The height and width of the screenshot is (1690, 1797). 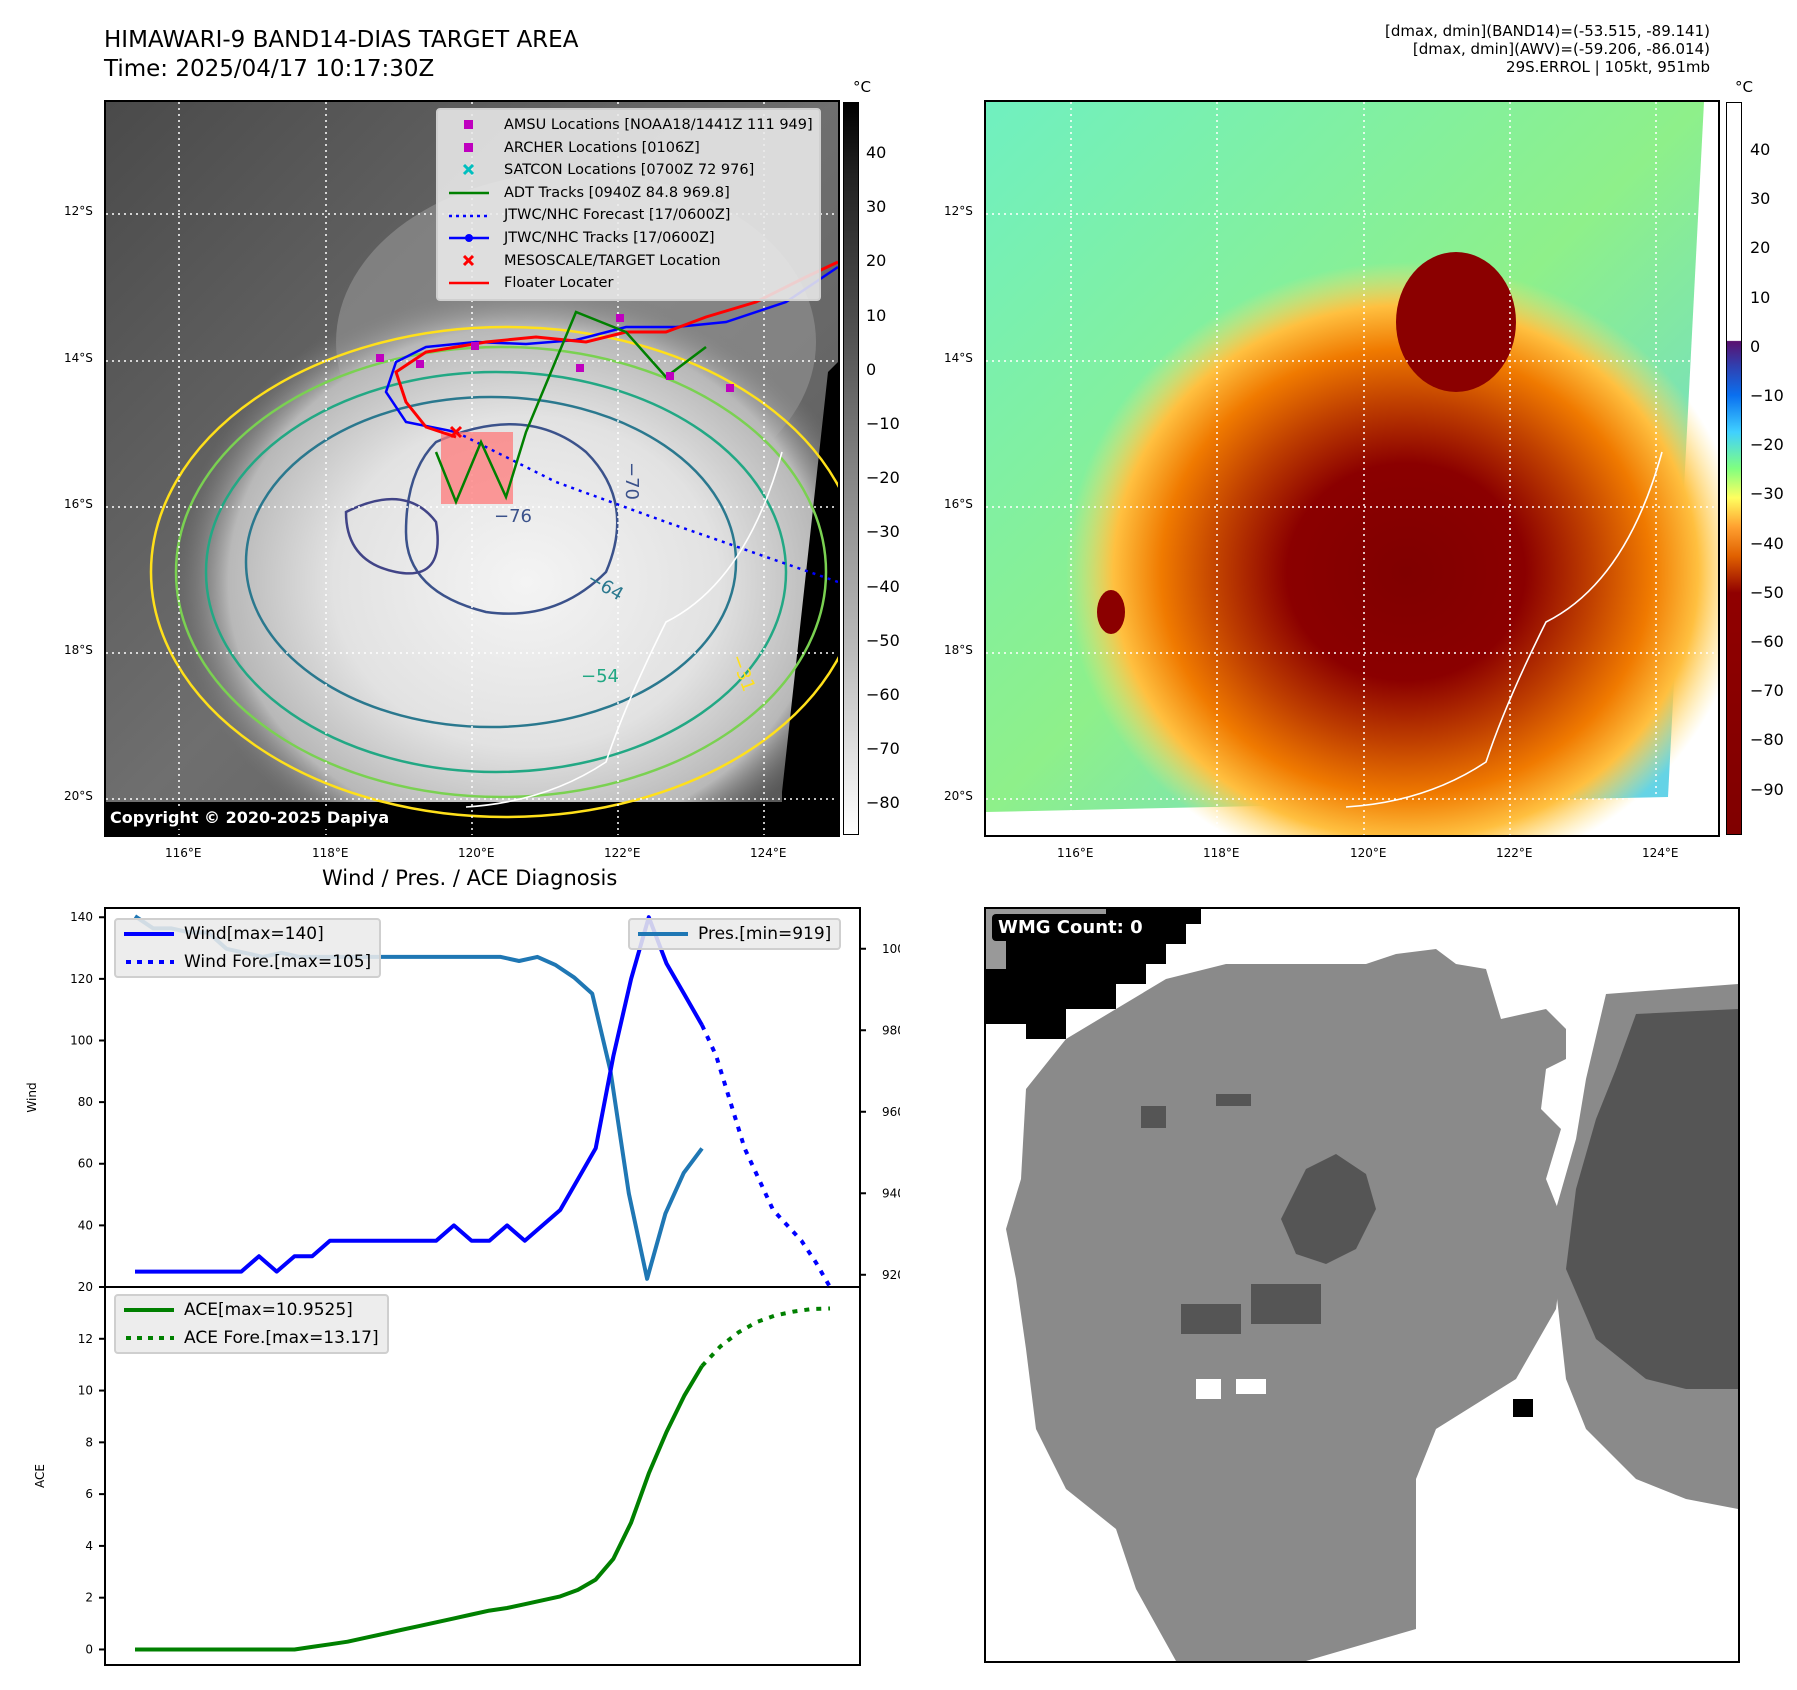 What do you see at coordinates (1070, 927) in the screenshot?
I see `wmg-count-badge: WMG Count: 0` at bounding box center [1070, 927].